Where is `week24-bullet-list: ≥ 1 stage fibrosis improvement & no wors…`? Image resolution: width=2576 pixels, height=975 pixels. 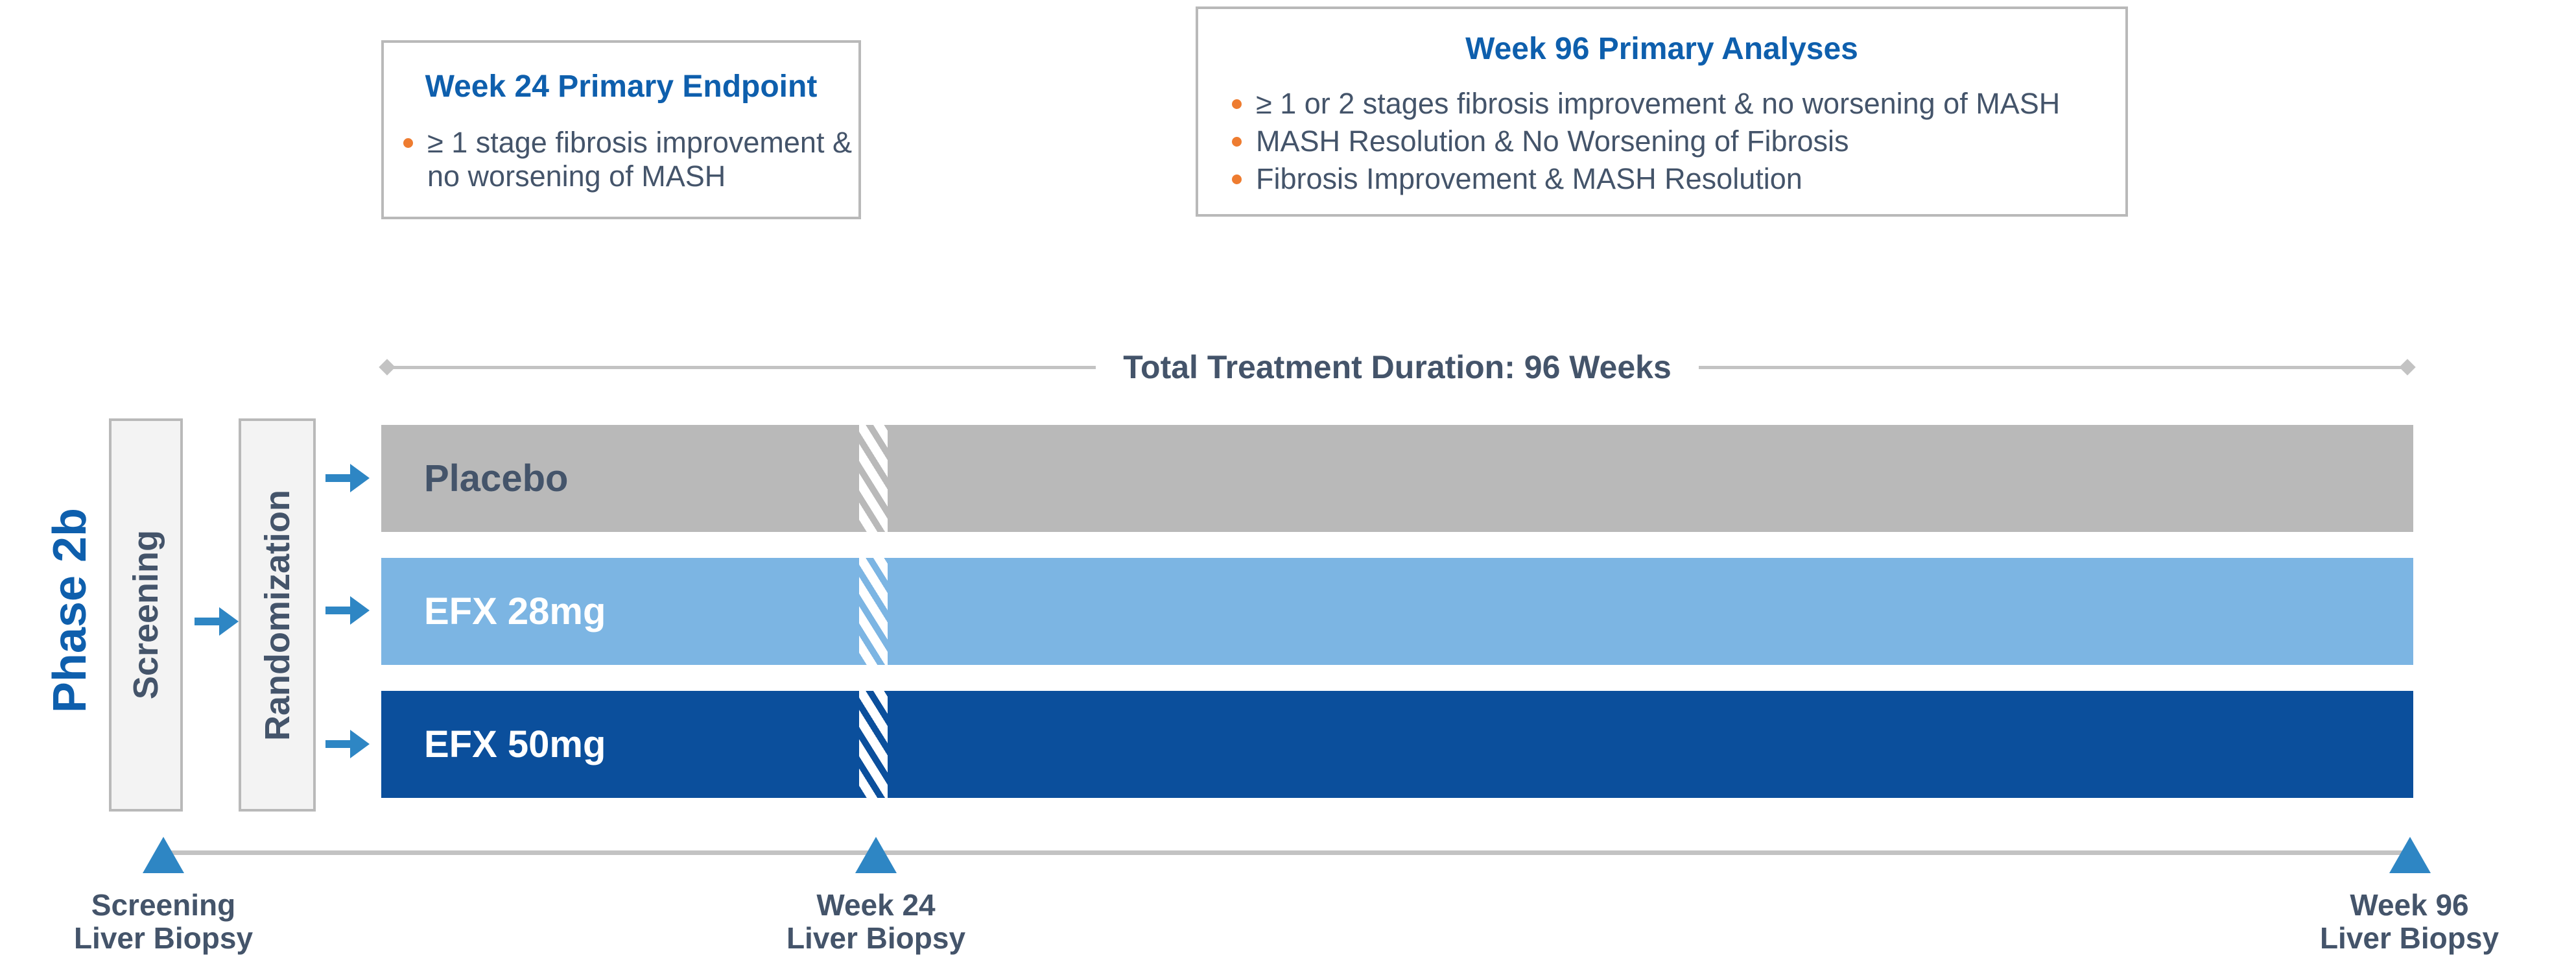 week24-bullet-list: ≥ 1 stage fibrosis improvement & no wors… is located at coordinates (630, 159).